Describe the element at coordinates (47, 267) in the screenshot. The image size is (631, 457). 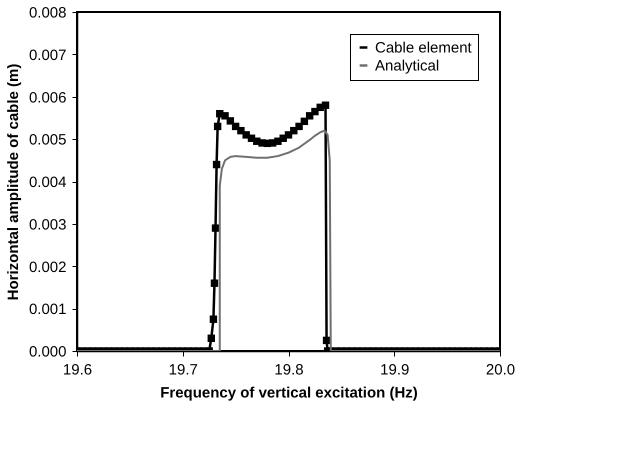
I see `y-tick-label: 0.002` at that location.